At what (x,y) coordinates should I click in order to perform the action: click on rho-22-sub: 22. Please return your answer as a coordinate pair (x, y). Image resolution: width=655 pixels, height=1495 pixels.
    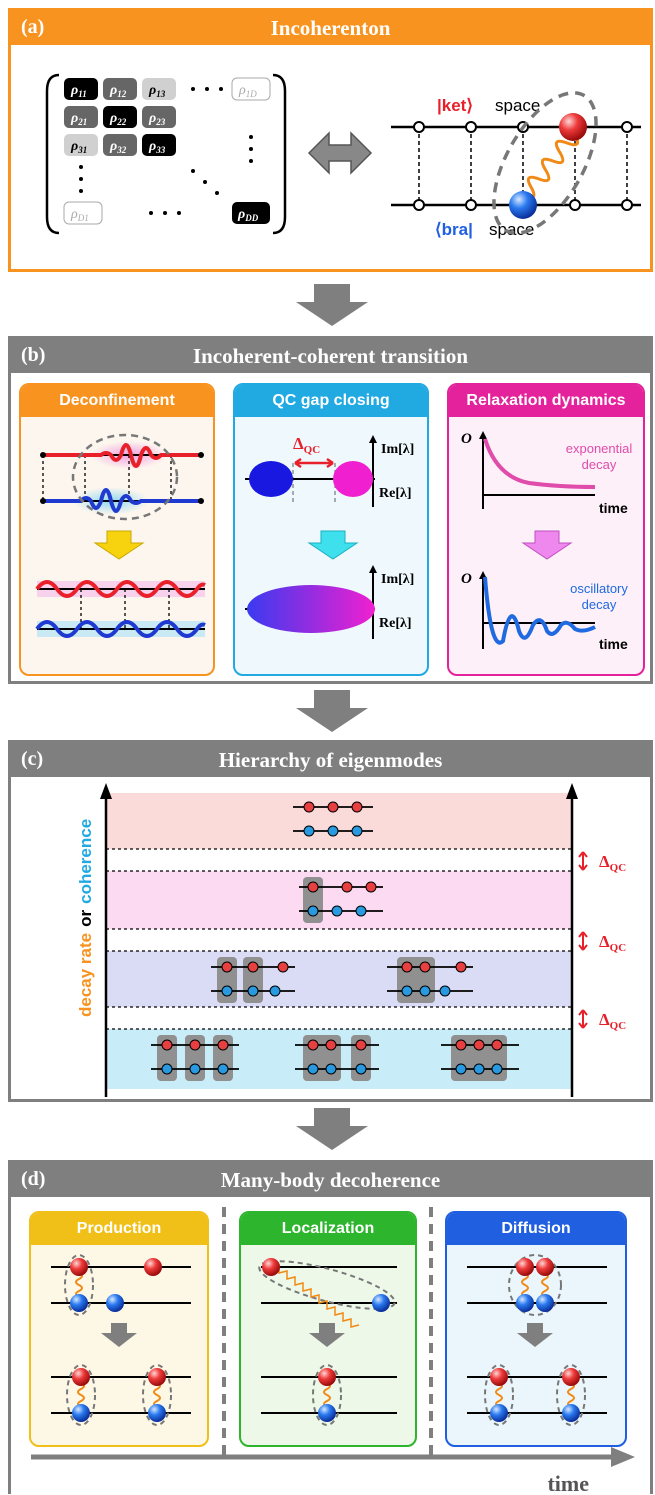
    Looking at the image, I should click on (121, 122).